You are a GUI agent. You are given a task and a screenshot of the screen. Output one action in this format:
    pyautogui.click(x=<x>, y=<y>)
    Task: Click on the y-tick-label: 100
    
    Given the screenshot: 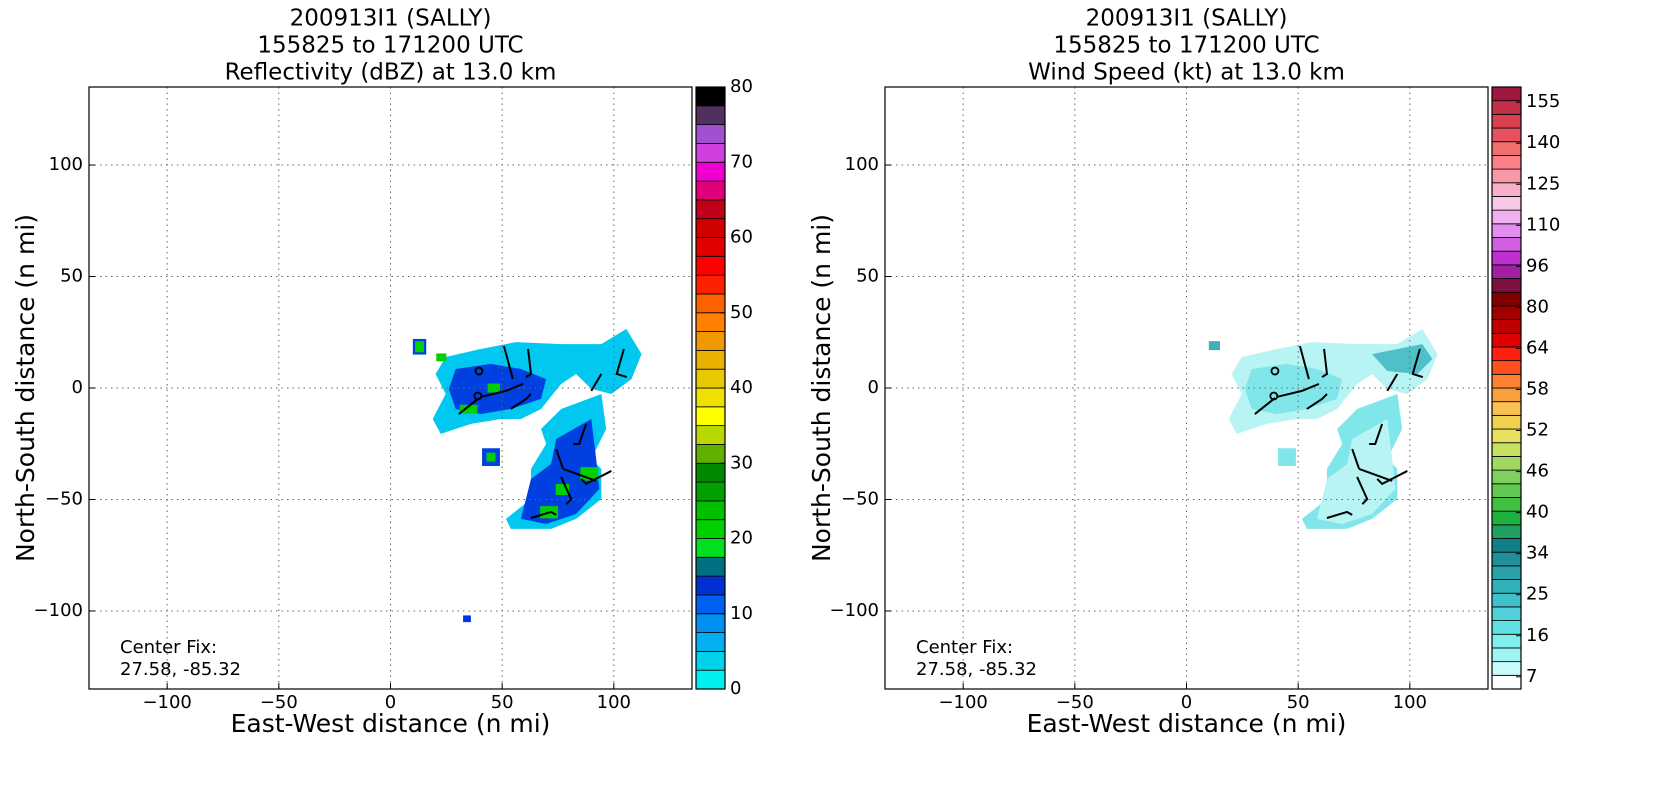 What is the action you would take?
    pyautogui.click(x=862, y=164)
    